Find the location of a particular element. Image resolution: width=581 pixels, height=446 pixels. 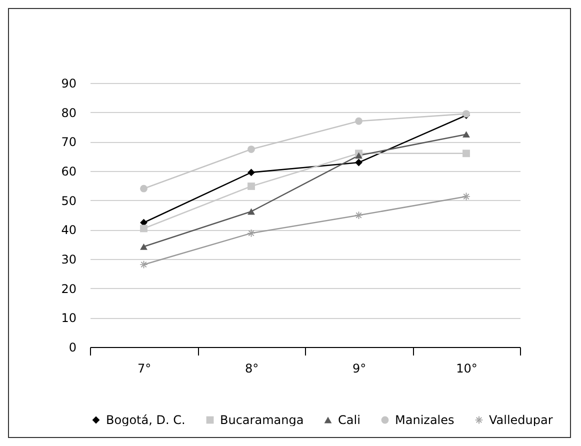

x-tick-label: 8° is located at coordinates (251, 369).